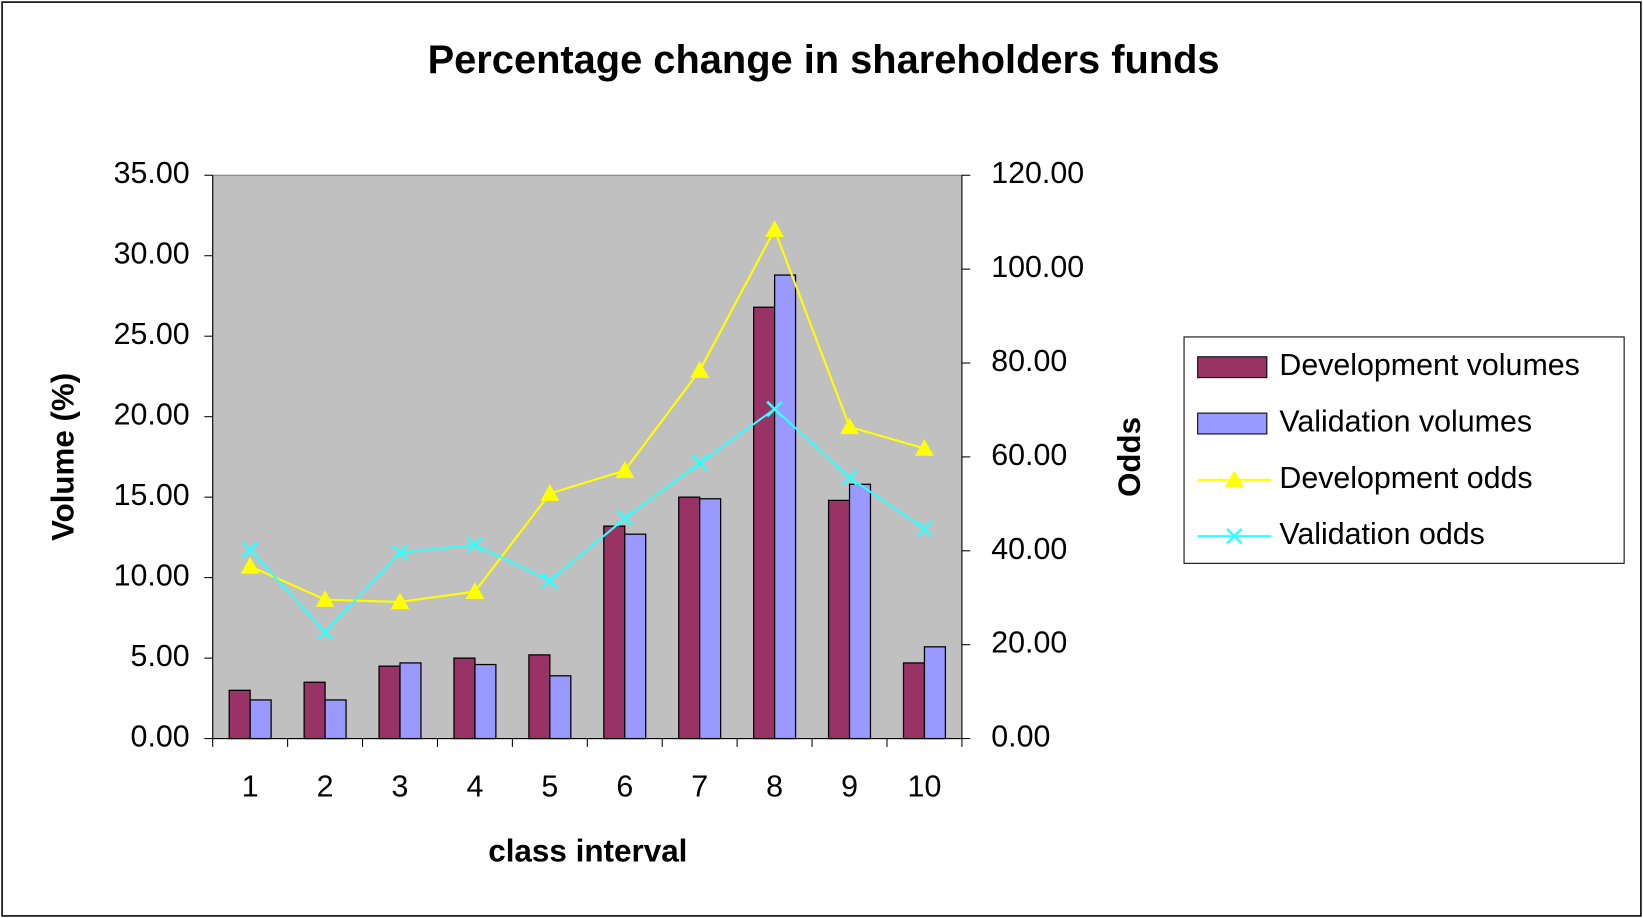 The height and width of the screenshot is (918, 1643). What do you see at coordinates (1037, 267) in the screenshot?
I see `y2-tick-label: 100.00` at bounding box center [1037, 267].